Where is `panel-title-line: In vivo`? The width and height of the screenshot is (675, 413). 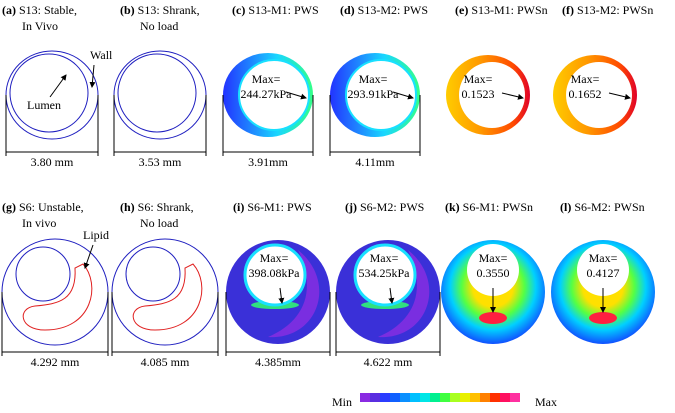 panel-title-line: In vivo is located at coordinates (39, 223).